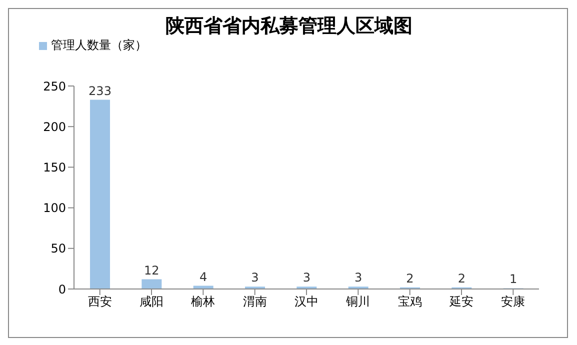  I want to click on y-tick-label: 50, so click(58, 249).